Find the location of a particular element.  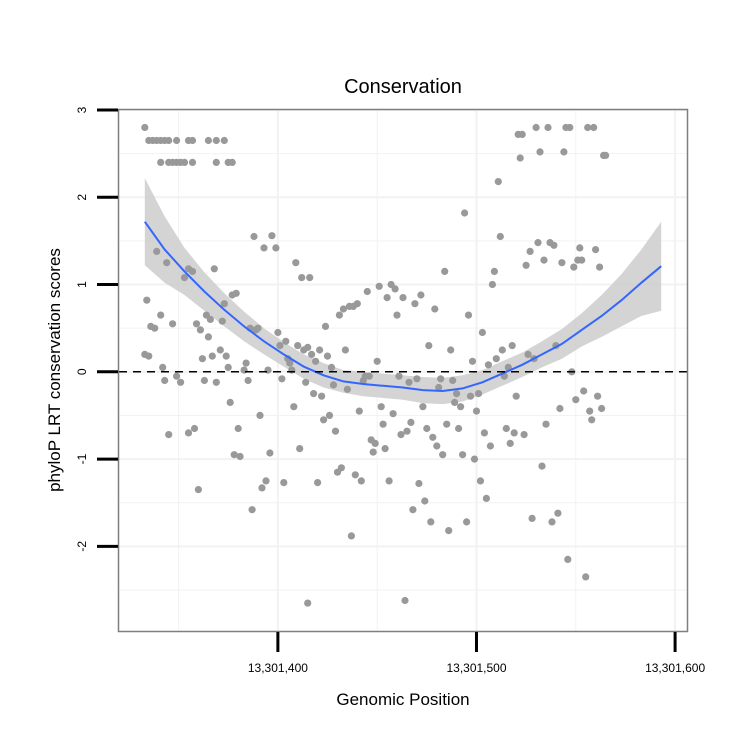

x-axis: 13,301,400 13,301,500 13,301,600 is located at coordinates (476, 653).